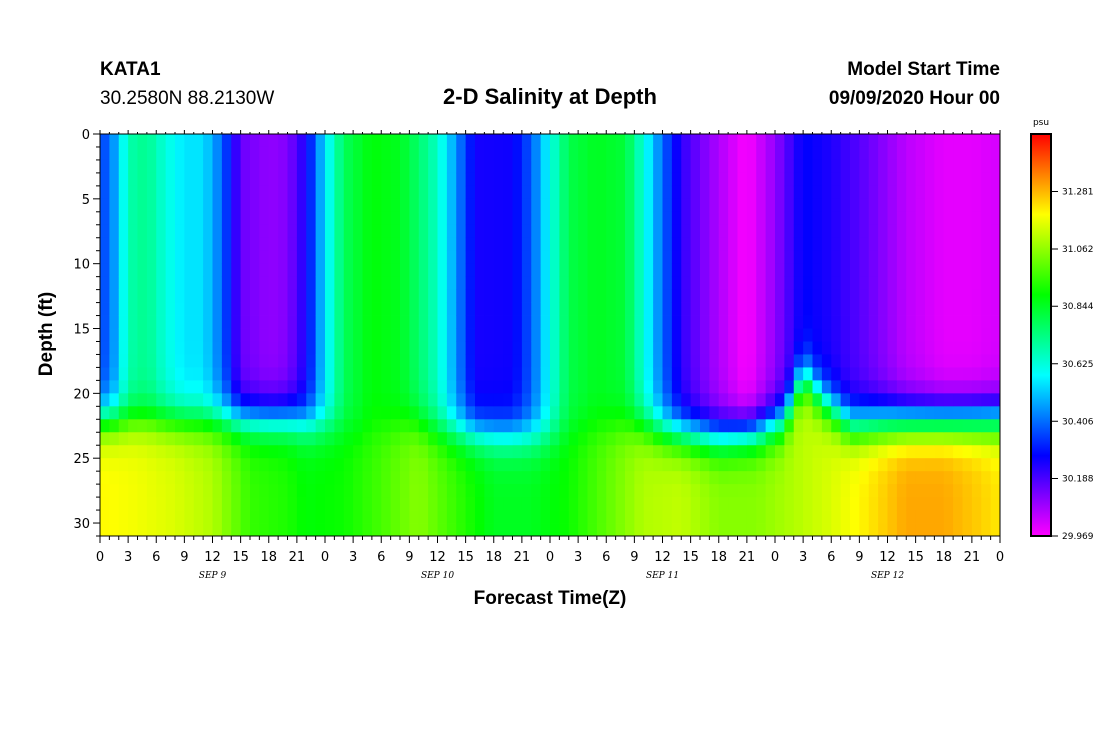  What do you see at coordinates (297, 557) in the screenshot?
I see `x-tick-label: 21` at bounding box center [297, 557].